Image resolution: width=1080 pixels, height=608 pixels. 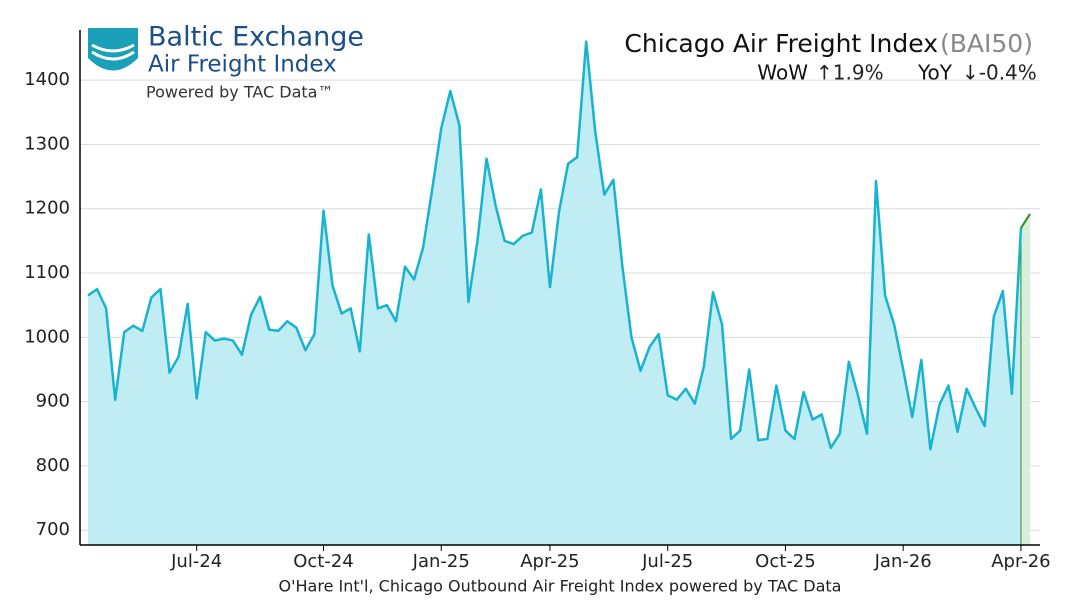 What do you see at coordinates (986, 43) in the screenshot?
I see `title-code: (BAI50)` at bounding box center [986, 43].